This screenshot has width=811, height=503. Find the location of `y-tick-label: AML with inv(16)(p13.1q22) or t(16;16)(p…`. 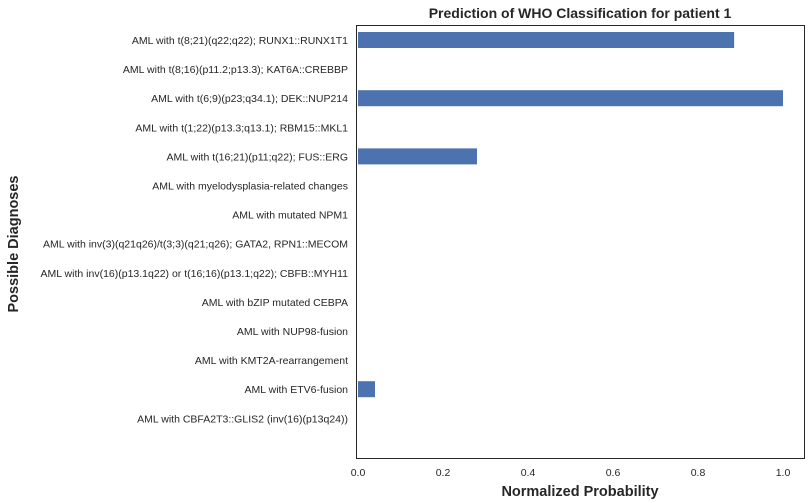

y-tick-label: AML with inv(16)(p13.1q22) or t(16;16)(p… is located at coordinates (194, 274).